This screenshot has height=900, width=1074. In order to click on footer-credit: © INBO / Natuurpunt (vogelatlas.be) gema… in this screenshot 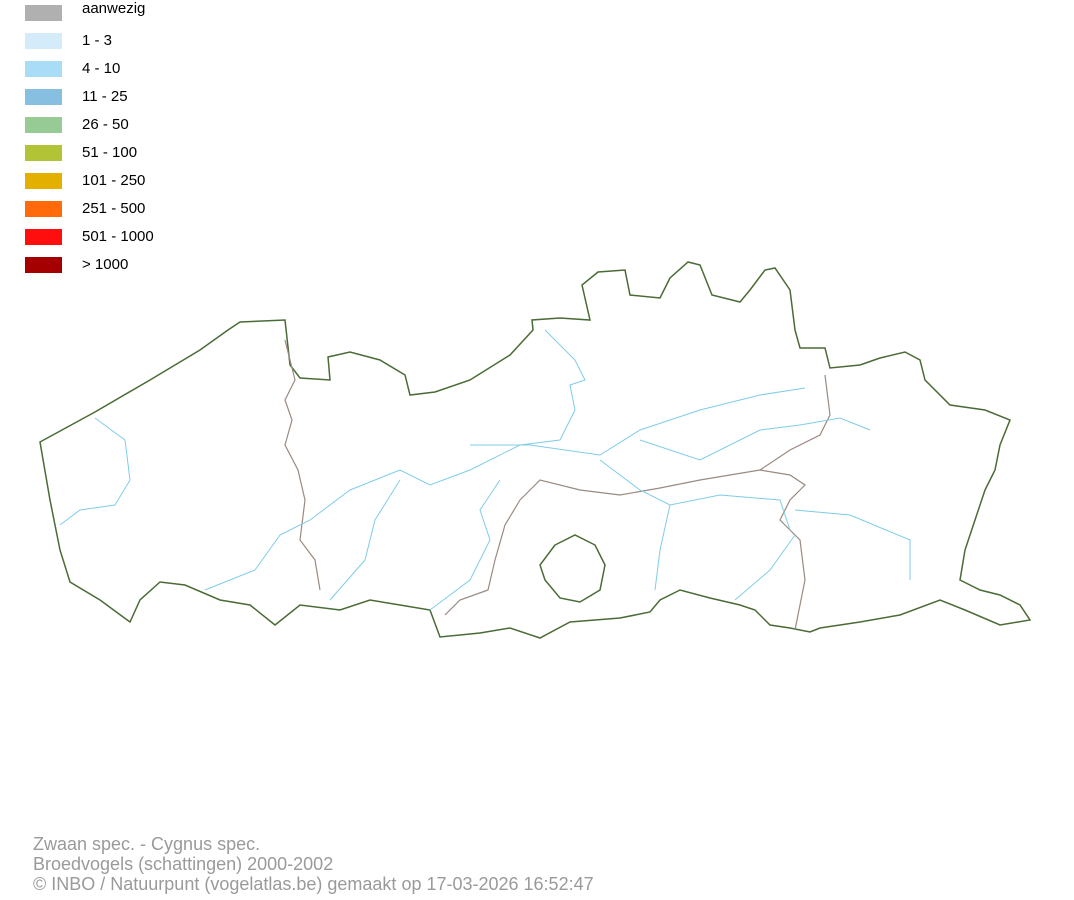, I will do `click(313, 884)`.